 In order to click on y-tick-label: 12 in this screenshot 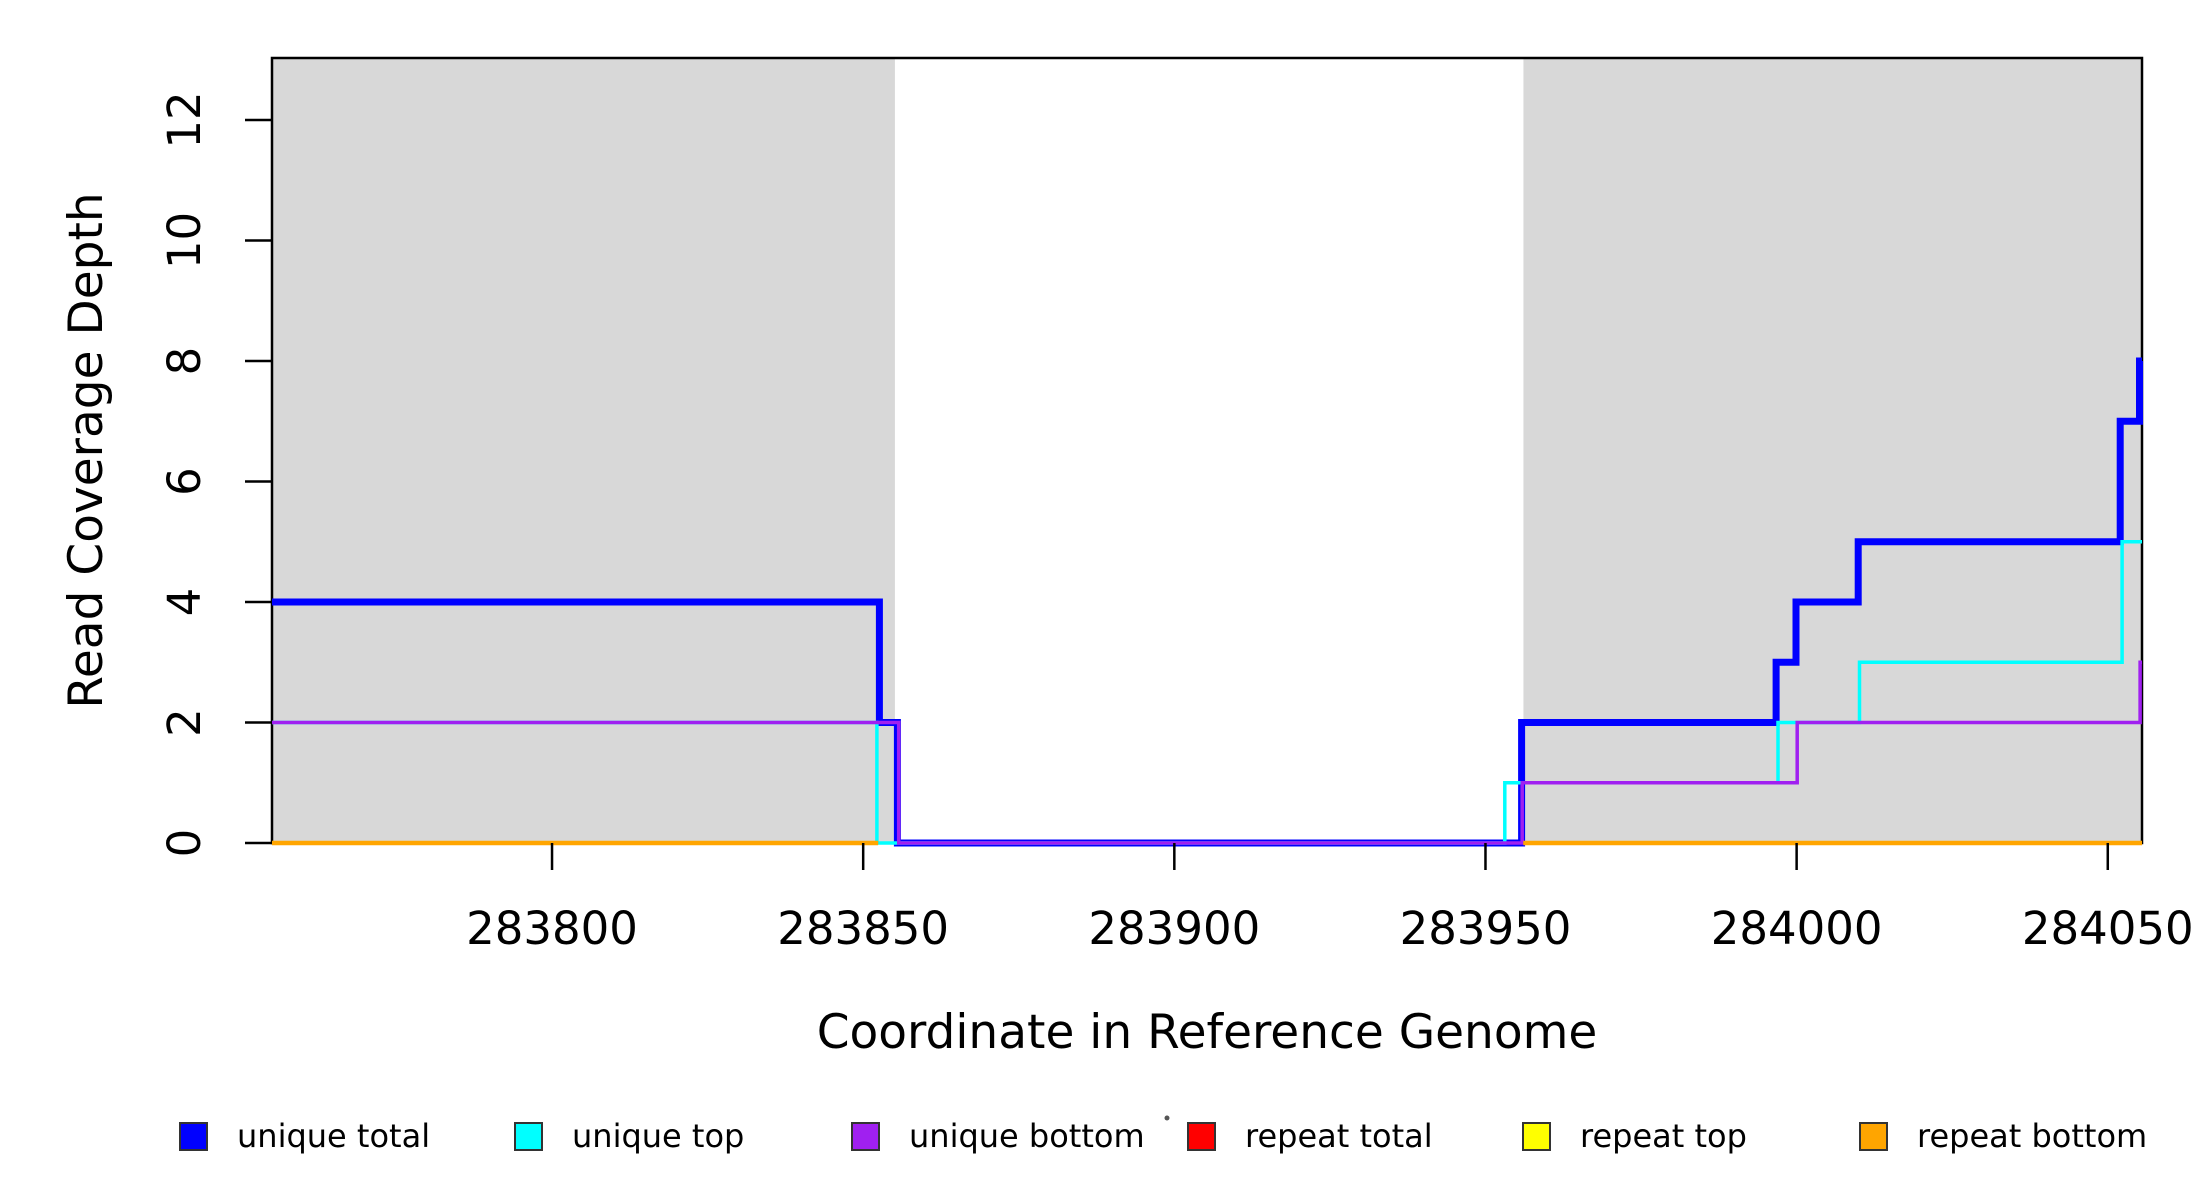, I will do `click(184, 119)`.